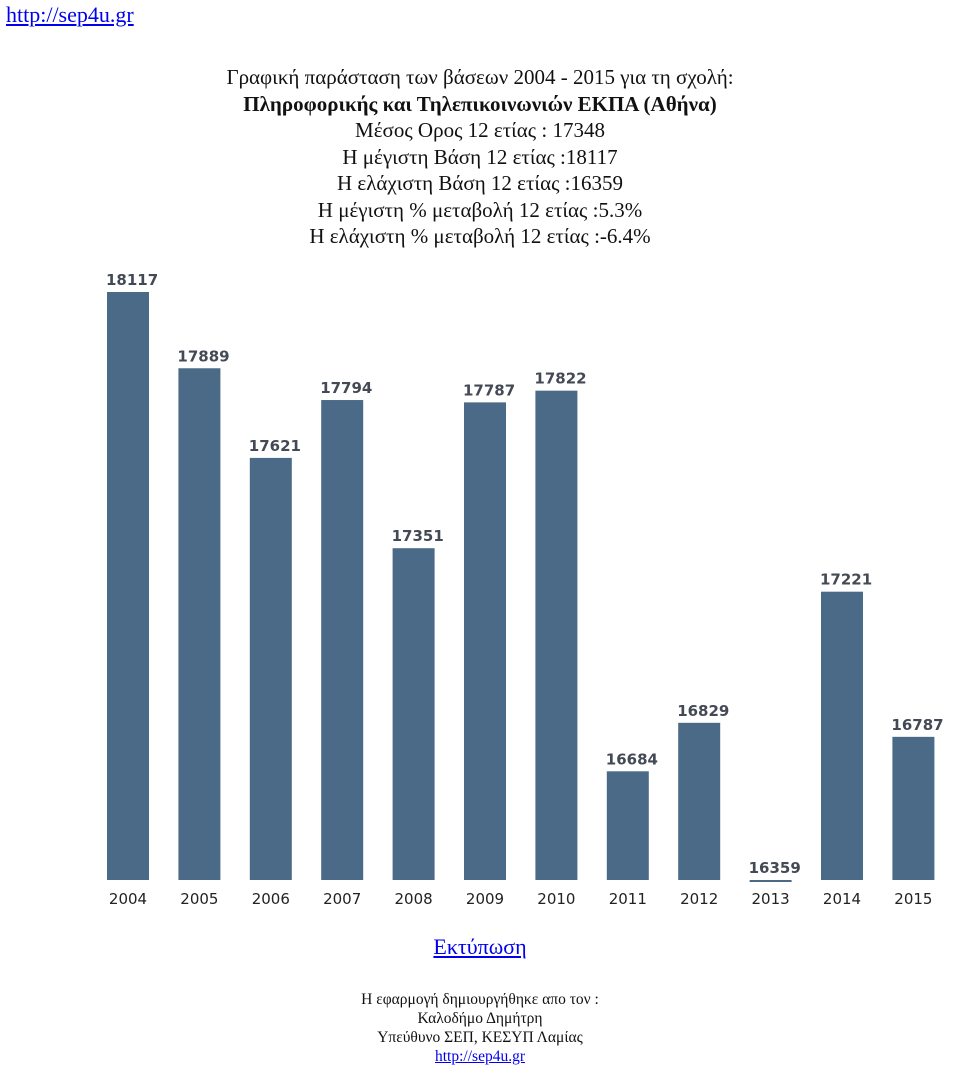 This screenshot has height=1075, width=960. Describe the element at coordinates (917, 725) in the screenshot. I see `bar-value-label: 16787` at that location.